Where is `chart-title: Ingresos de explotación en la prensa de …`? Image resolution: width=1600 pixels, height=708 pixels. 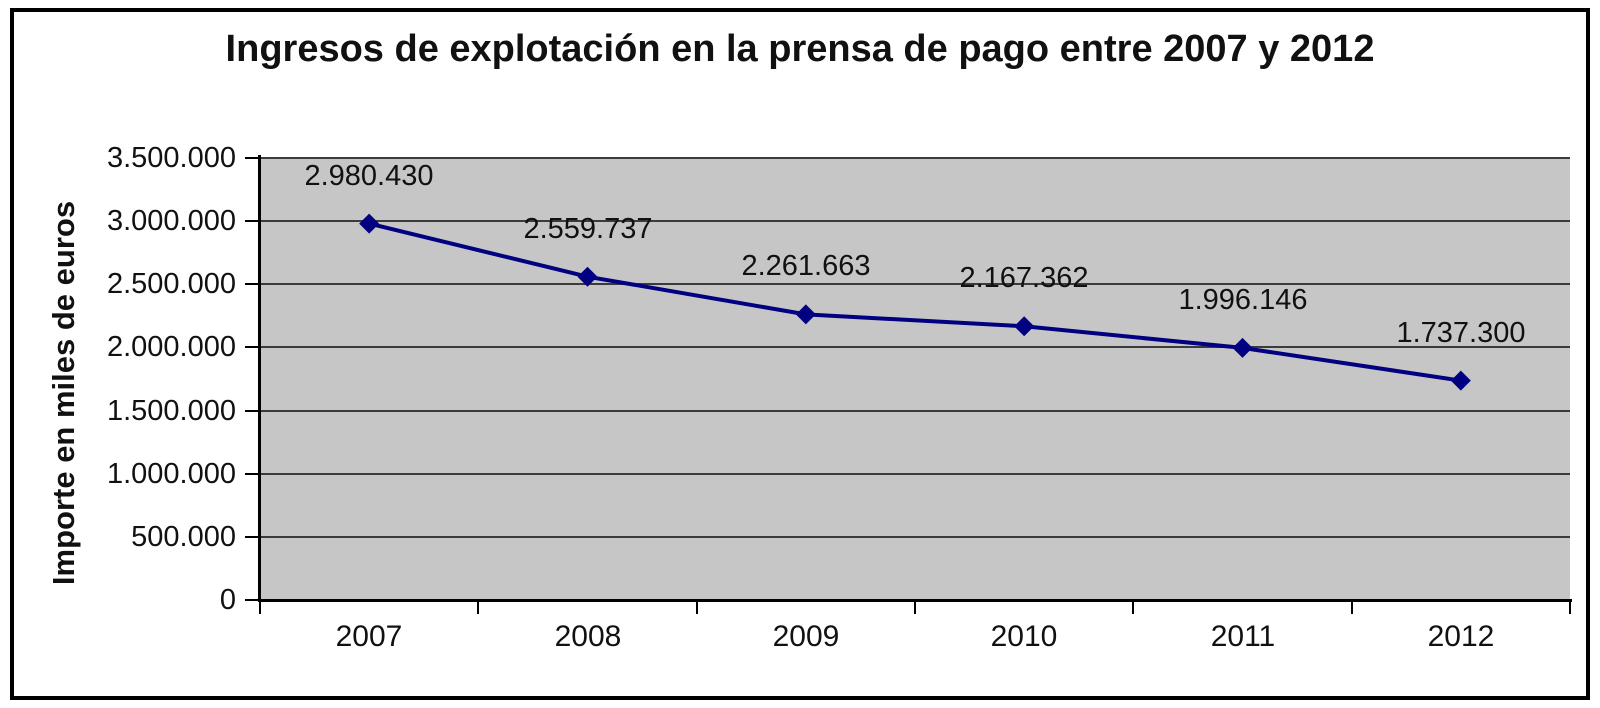
chart-title: Ingresos de explotación en la prensa de … is located at coordinates (800, 49).